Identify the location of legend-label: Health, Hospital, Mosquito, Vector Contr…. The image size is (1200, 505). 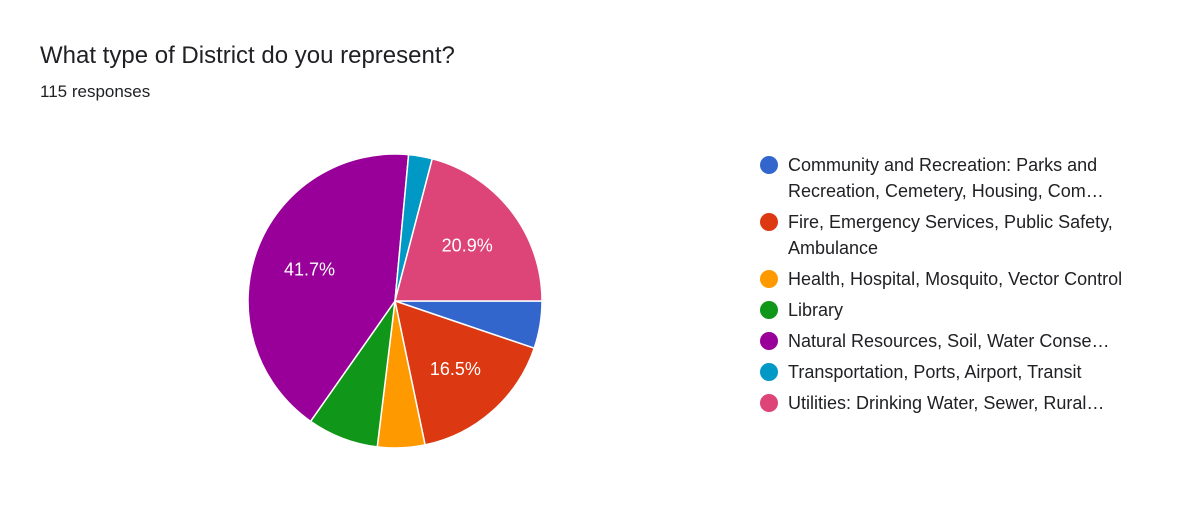
(955, 279).